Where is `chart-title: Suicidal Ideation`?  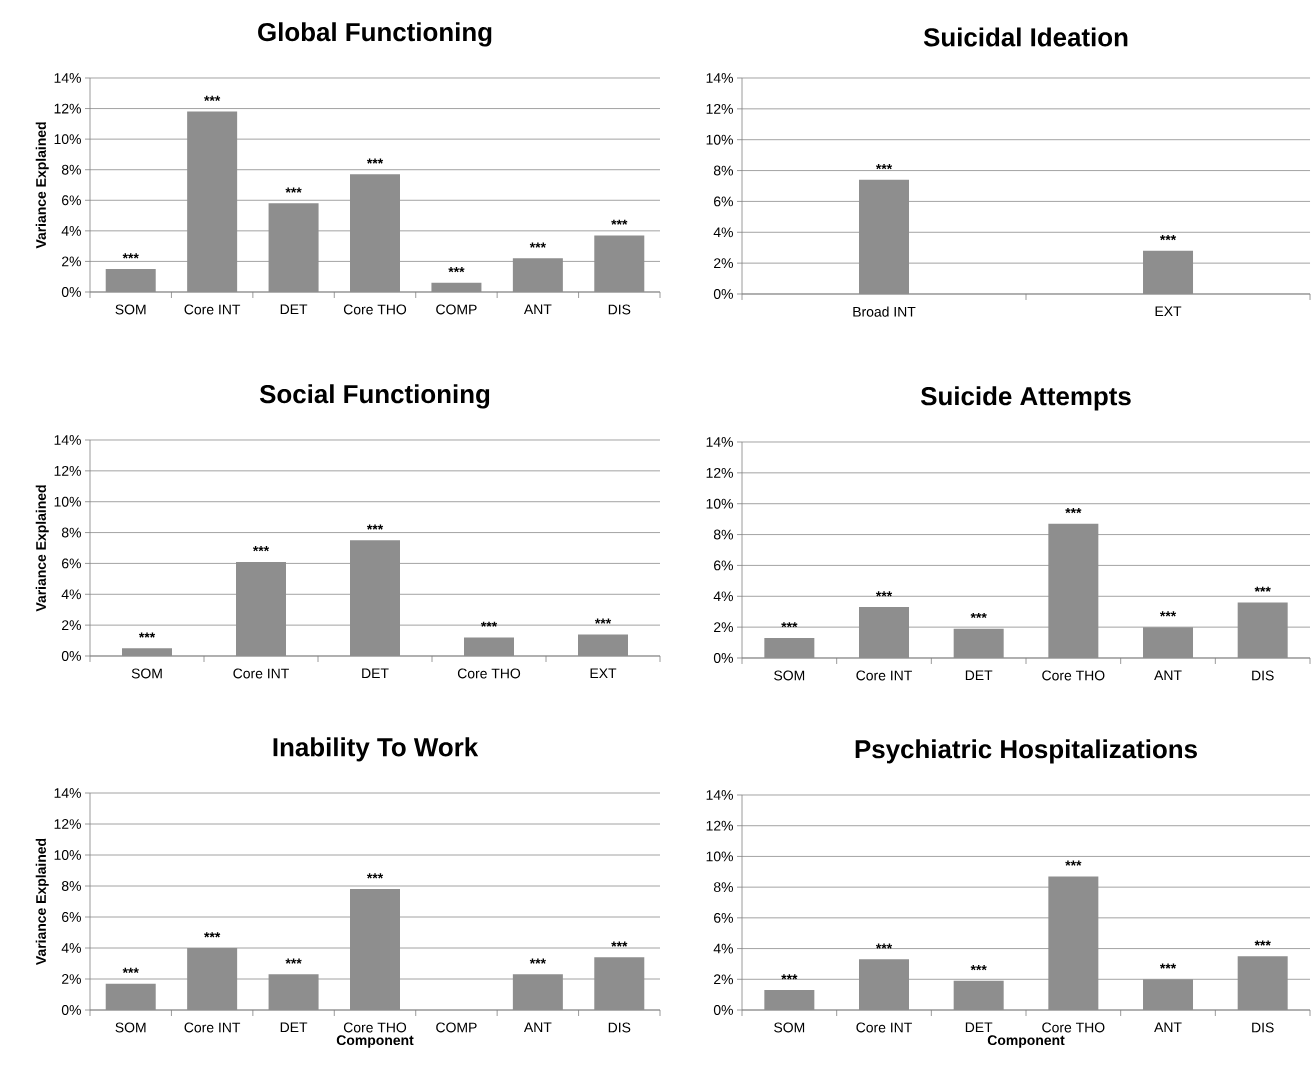 chart-title: Suicidal Ideation is located at coordinates (1025, 37).